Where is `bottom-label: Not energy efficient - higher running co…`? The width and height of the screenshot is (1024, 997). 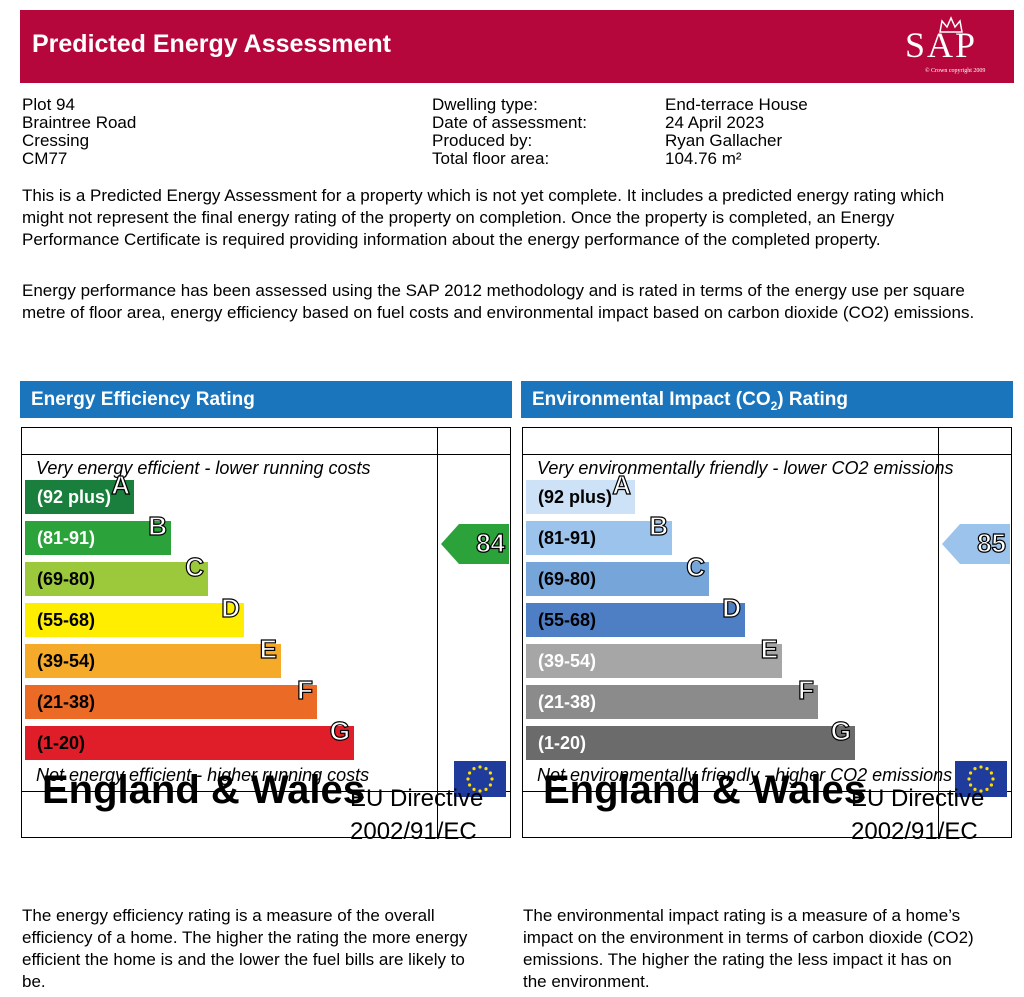 bottom-label: Not energy efficient - higher running co… is located at coordinates (203, 775).